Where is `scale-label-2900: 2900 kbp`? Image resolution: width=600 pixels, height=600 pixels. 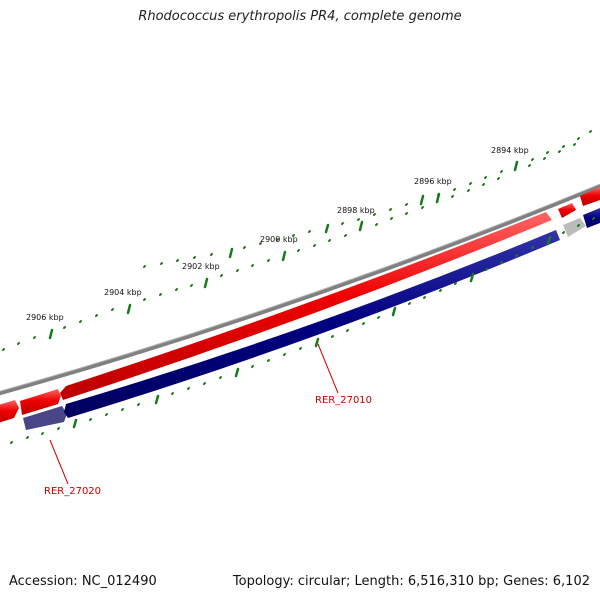
scale-label-2900: 2900 kbp is located at coordinates (279, 239).